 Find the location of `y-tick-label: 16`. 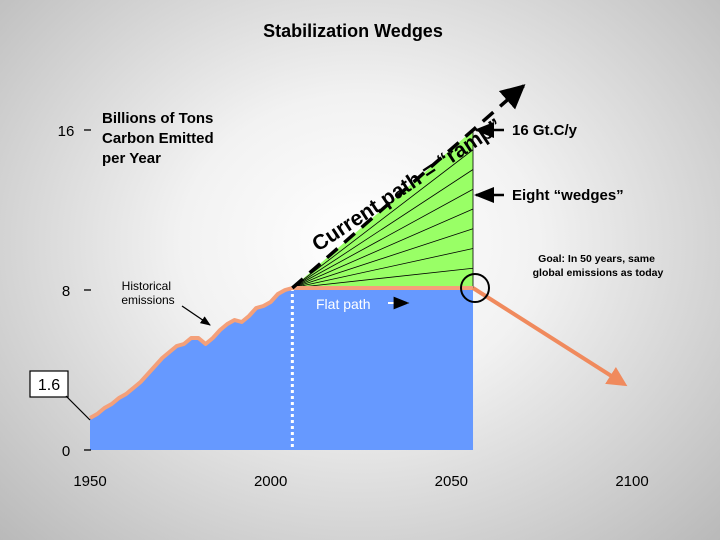

y-tick-label: 16 is located at coordinates (66, 131).